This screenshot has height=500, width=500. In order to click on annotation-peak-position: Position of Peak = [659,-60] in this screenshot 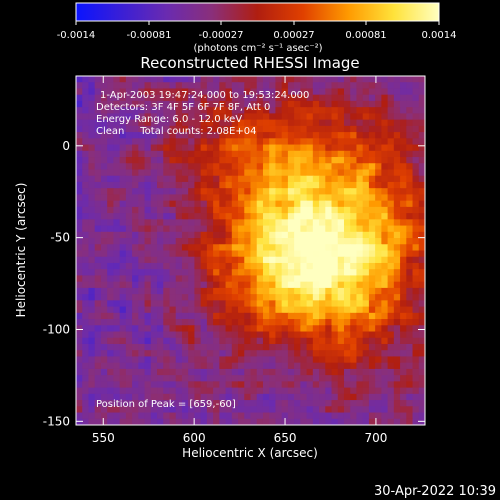, I will do `click(166, 404)`.